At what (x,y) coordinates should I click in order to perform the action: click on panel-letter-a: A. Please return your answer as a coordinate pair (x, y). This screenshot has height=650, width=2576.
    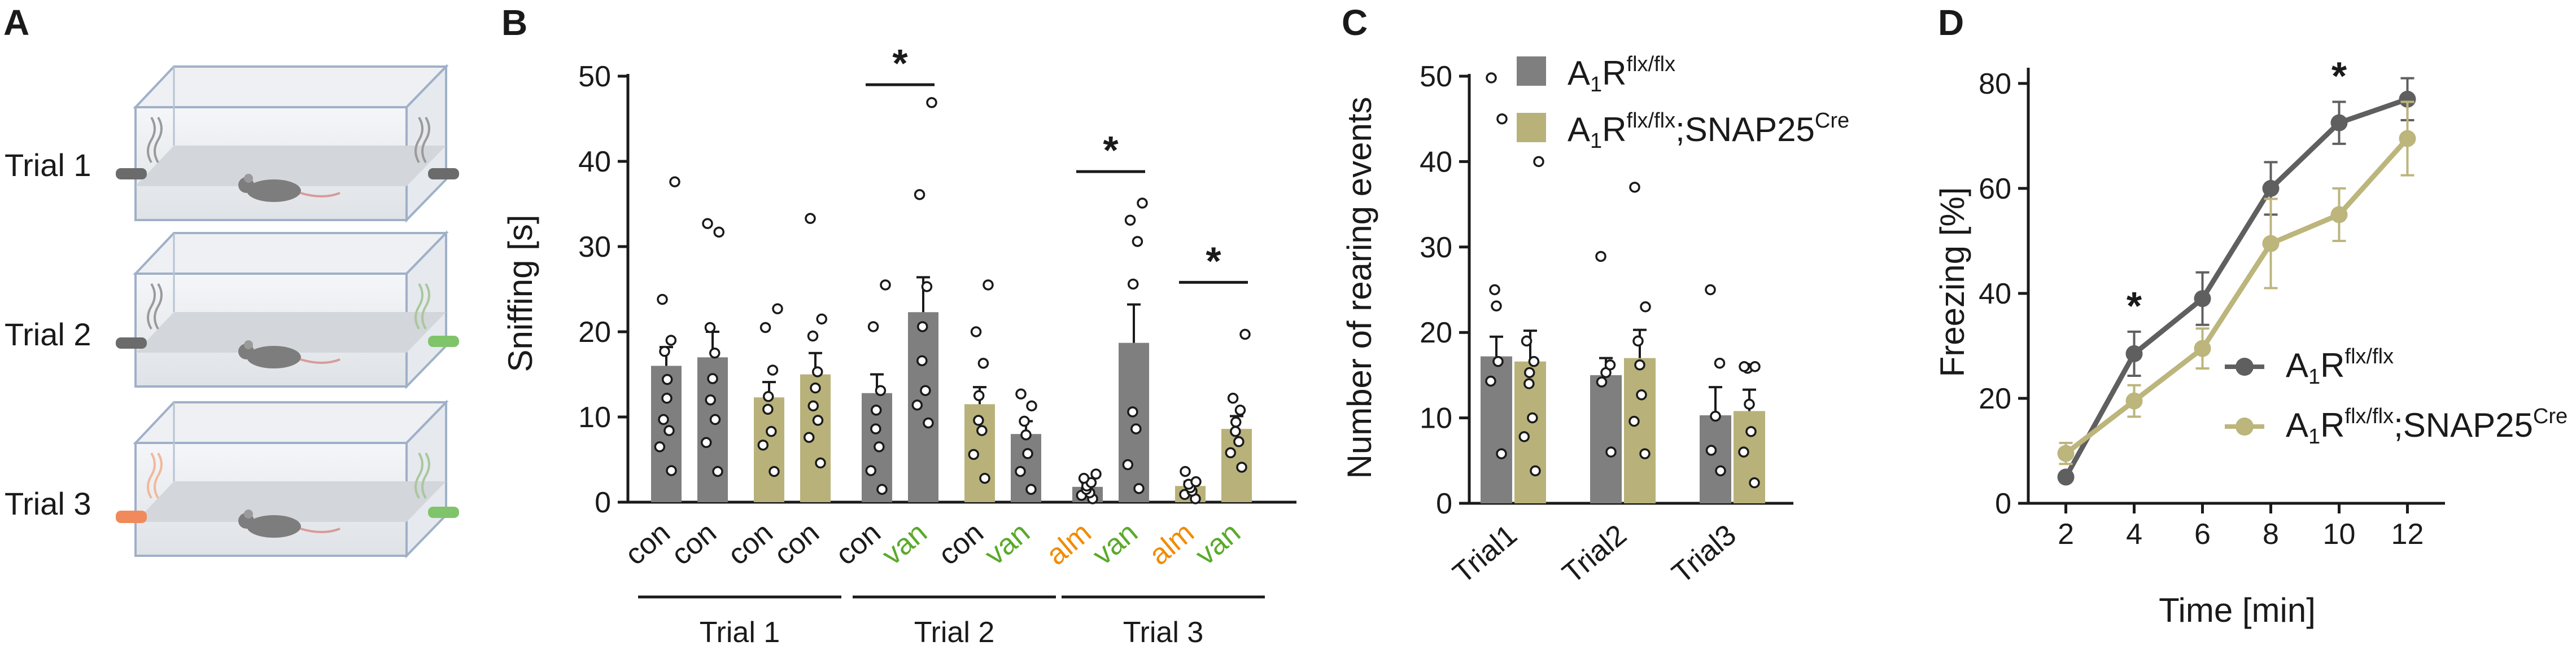
    Looking at the image, I should click on (16, 23).